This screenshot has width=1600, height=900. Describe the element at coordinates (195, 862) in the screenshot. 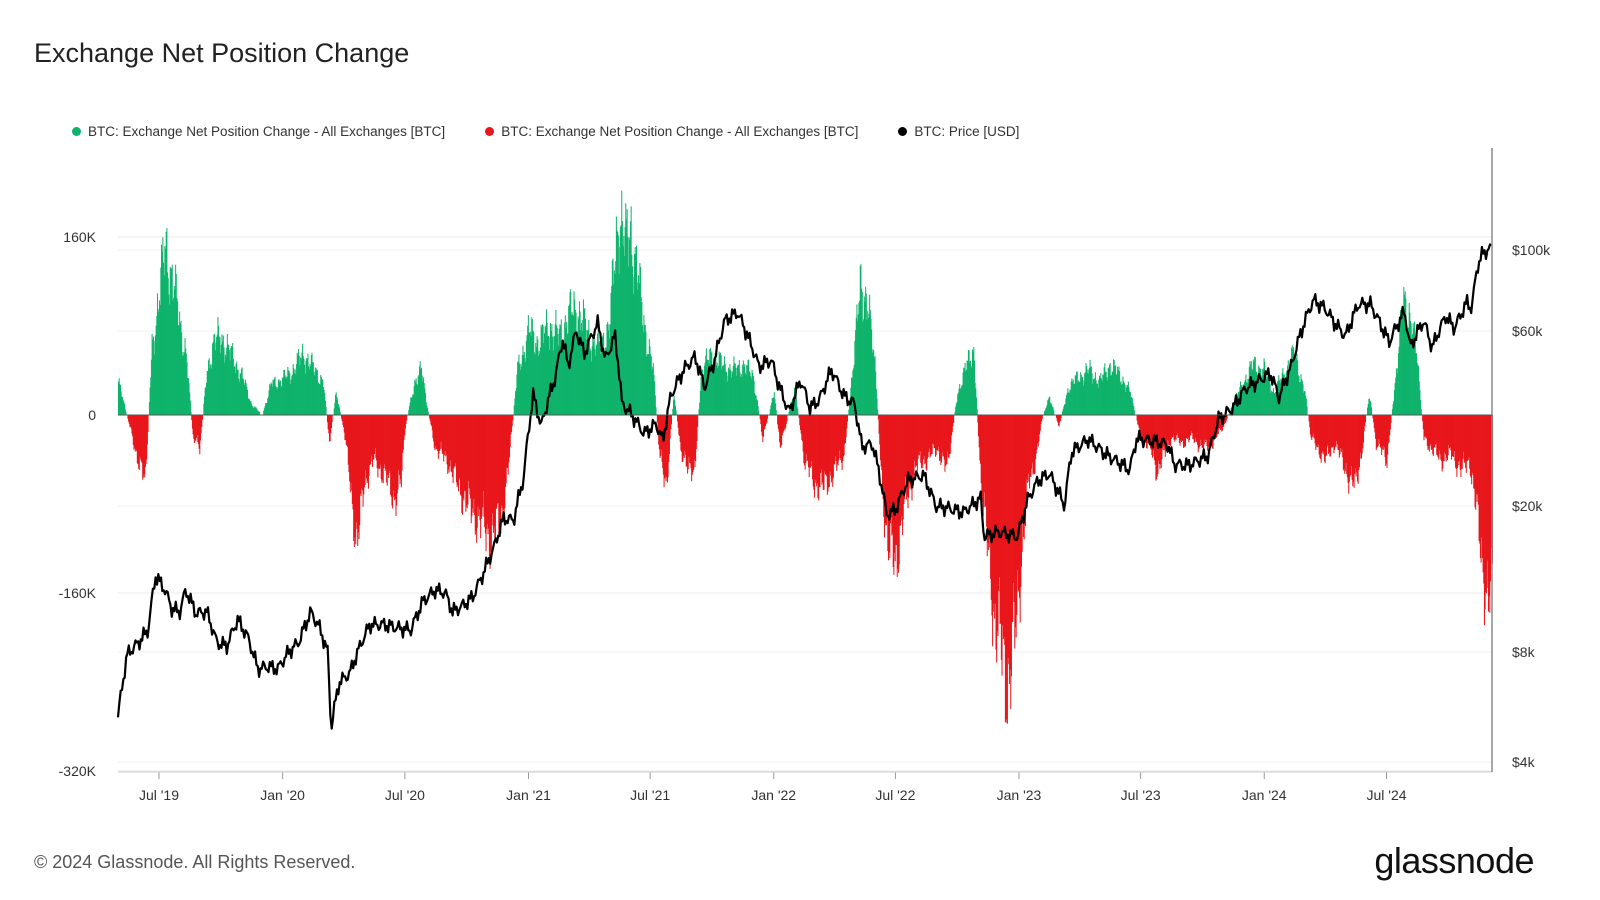

I see `copyright-footer: © 2024 Glassnode. All Rights Reserved.` at that location.